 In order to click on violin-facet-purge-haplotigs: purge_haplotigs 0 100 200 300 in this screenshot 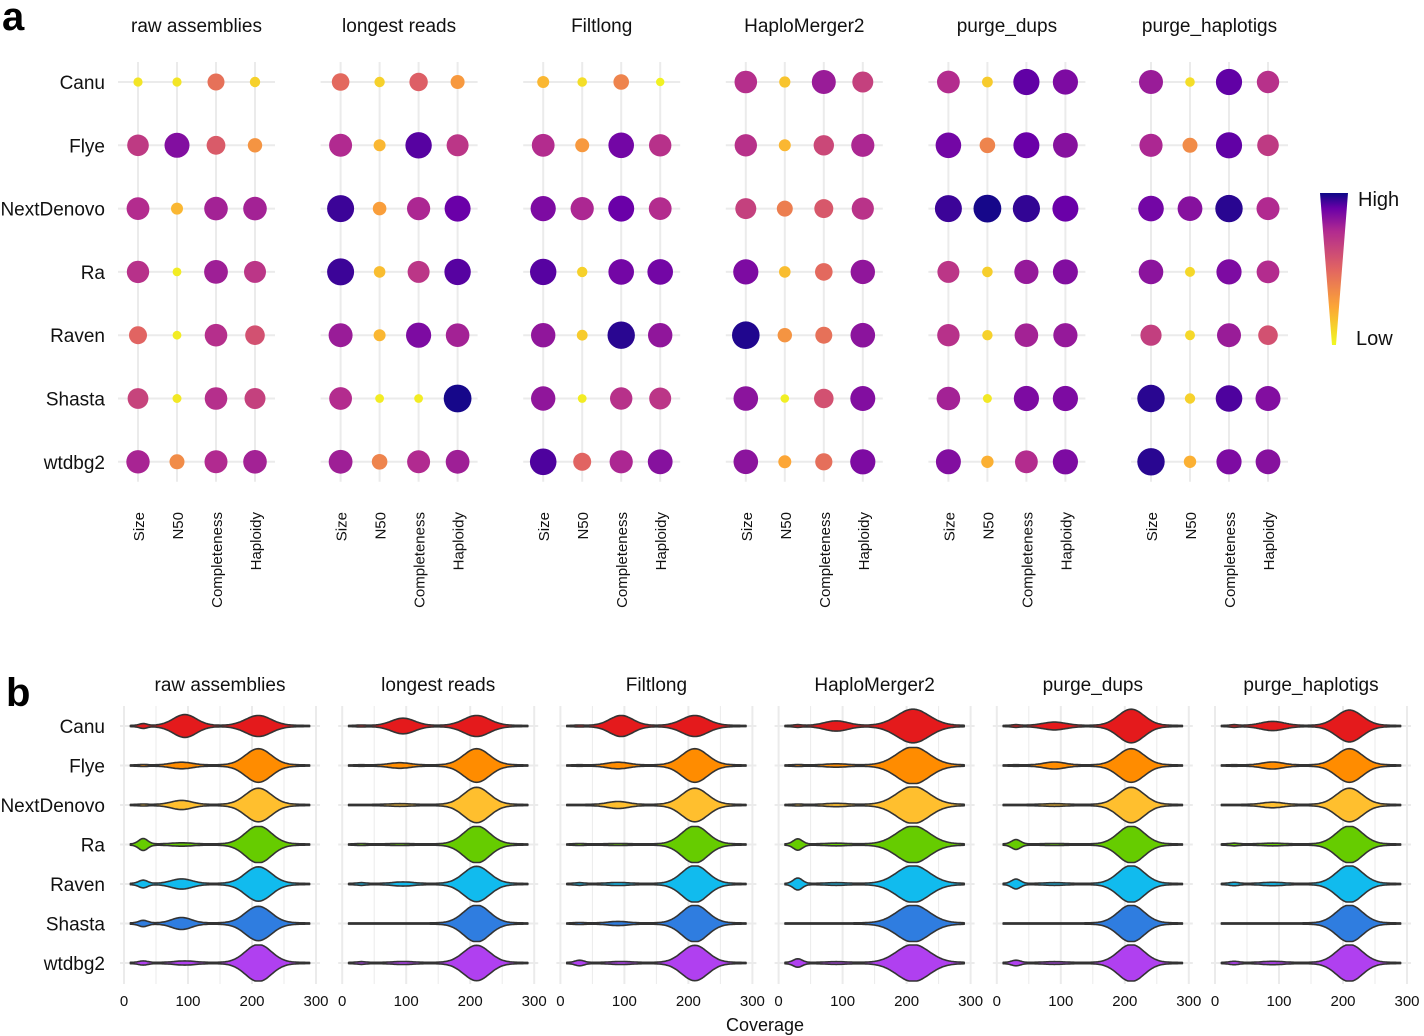, I will do `click(1315, 842)`.